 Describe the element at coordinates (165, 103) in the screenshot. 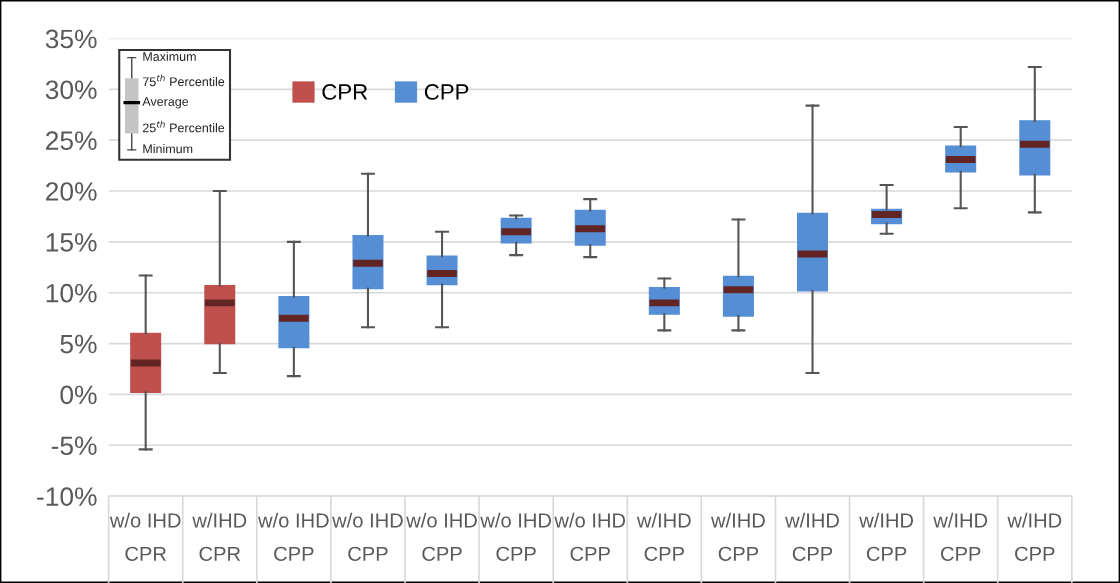

I see `annotation: Average` at that location.